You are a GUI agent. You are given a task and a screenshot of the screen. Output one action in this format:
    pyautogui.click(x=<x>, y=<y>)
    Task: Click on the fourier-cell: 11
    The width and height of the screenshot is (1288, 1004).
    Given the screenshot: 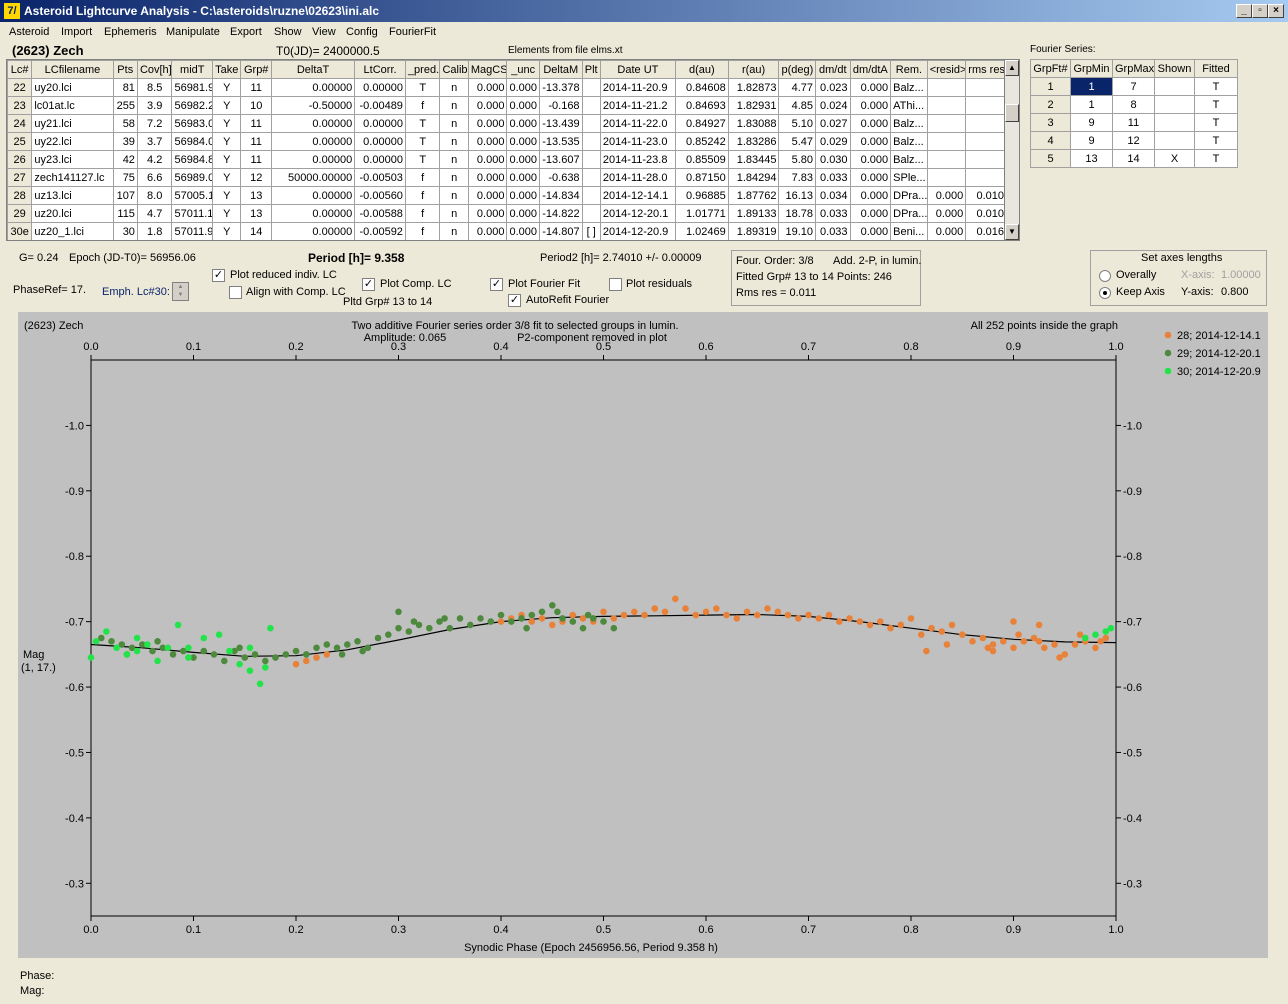 What is the action you would take?
    pyautogui.click(x=1133, y=122)
    